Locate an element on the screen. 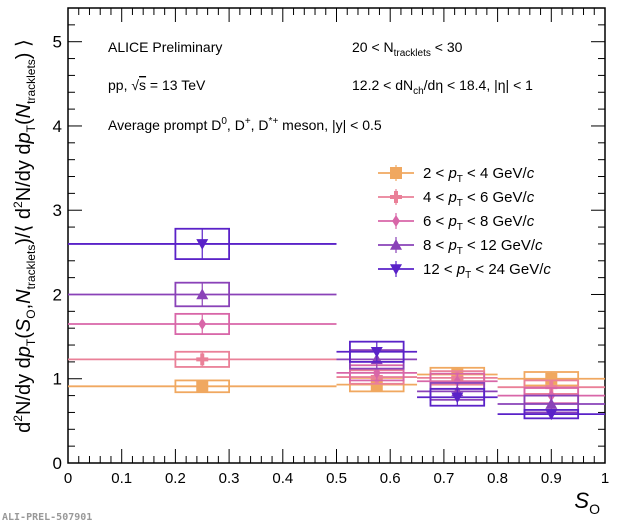  ntracklets-label: 20 < Ntracklets < 30 is located at coordinates (407, 49).